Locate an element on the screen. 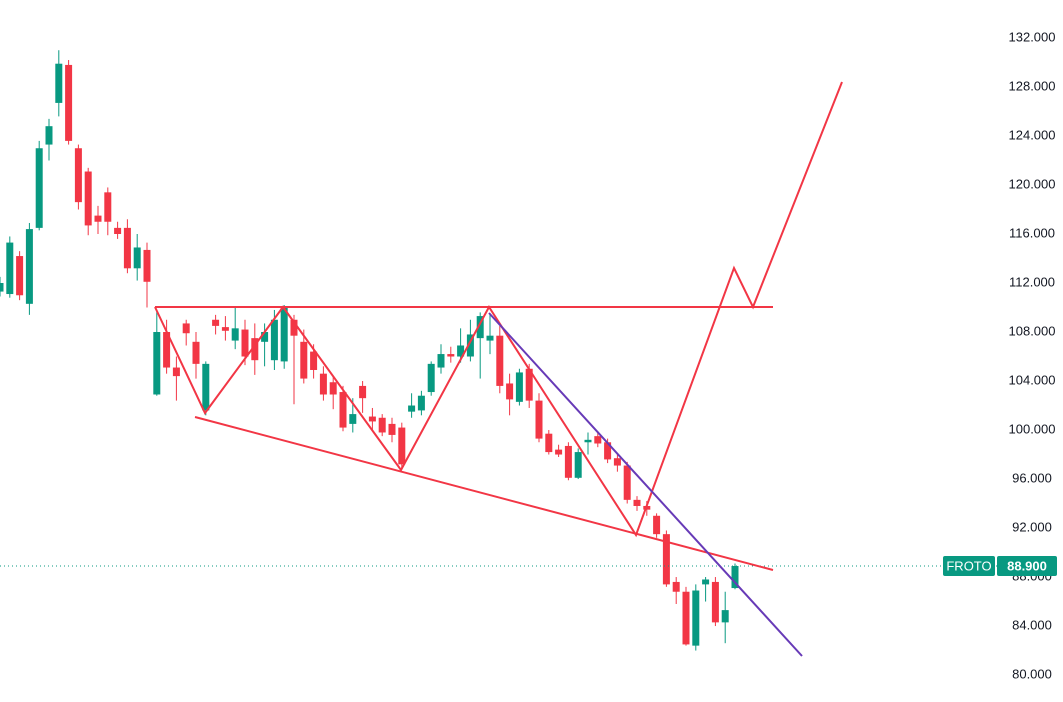 This screenshot has height=702, width=1063. symbol-label: FROTO is located at coordinates (968, 565).